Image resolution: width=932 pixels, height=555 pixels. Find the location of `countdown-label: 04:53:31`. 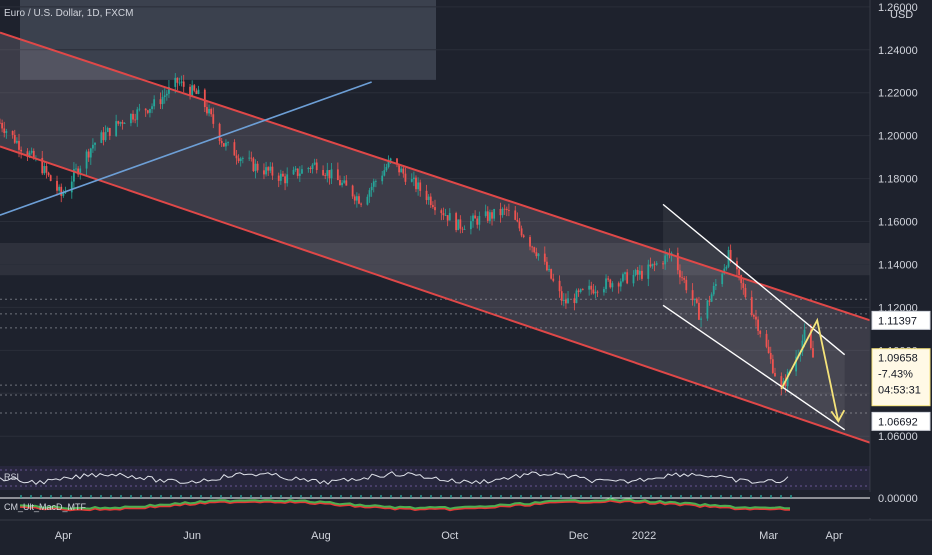

countdown-label: 04:53:31 is located at coordinates (899, 391).